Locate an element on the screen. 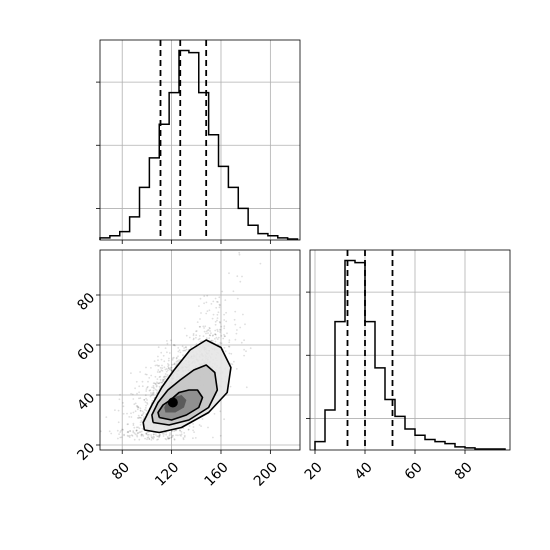 The width and height of the screenshot is (550, 550). histogram-x-grid is located at coordinates (198, 140).